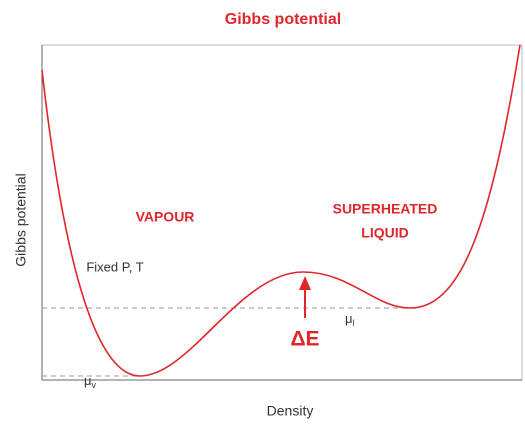 The image size is (525, 434). What do you see at coordinates (354, 323) in the screenshot?
I see `subscript: l` at bounding box center [354, 323].